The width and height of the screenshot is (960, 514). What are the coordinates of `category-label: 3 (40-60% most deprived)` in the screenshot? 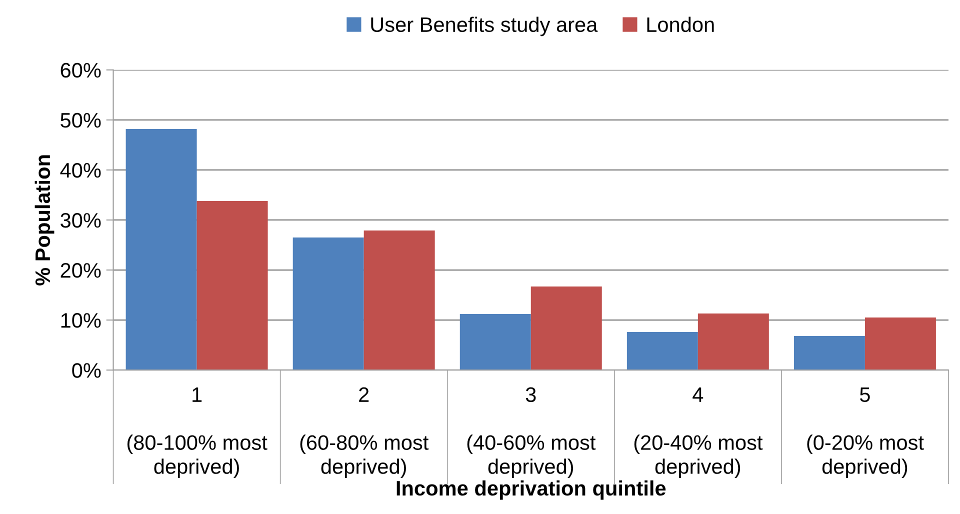 It's located at (531, 432).